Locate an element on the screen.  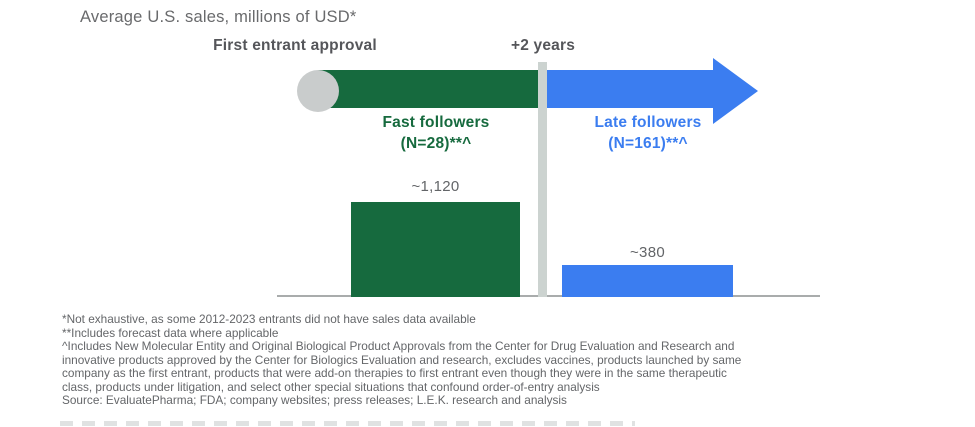
timeline-fast-followers-segment is located at coordinates (428, 89).